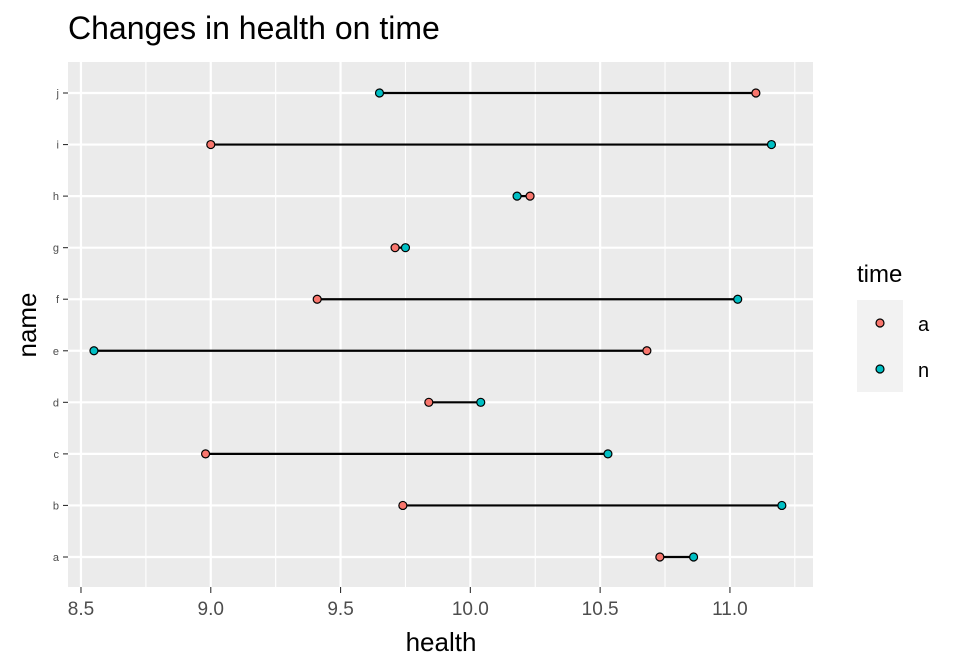 This screenshot has width=960, height=672. Describe the element at coordinates (408, 603) in the screenshot. I see `x-axis-ticks: 8.5 9.0 9.5 10.0 10.5 11.0` at that location.